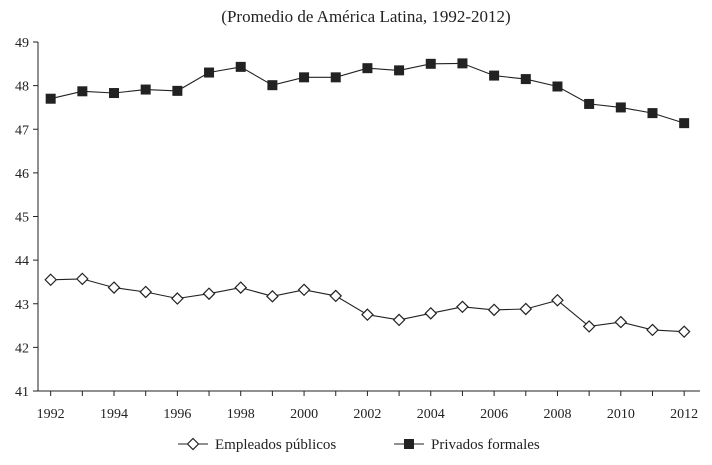  Describe the element at coordinates (359, 445) in the screenshot. I see `legend: Empleados públicos Privados formales` at that location.